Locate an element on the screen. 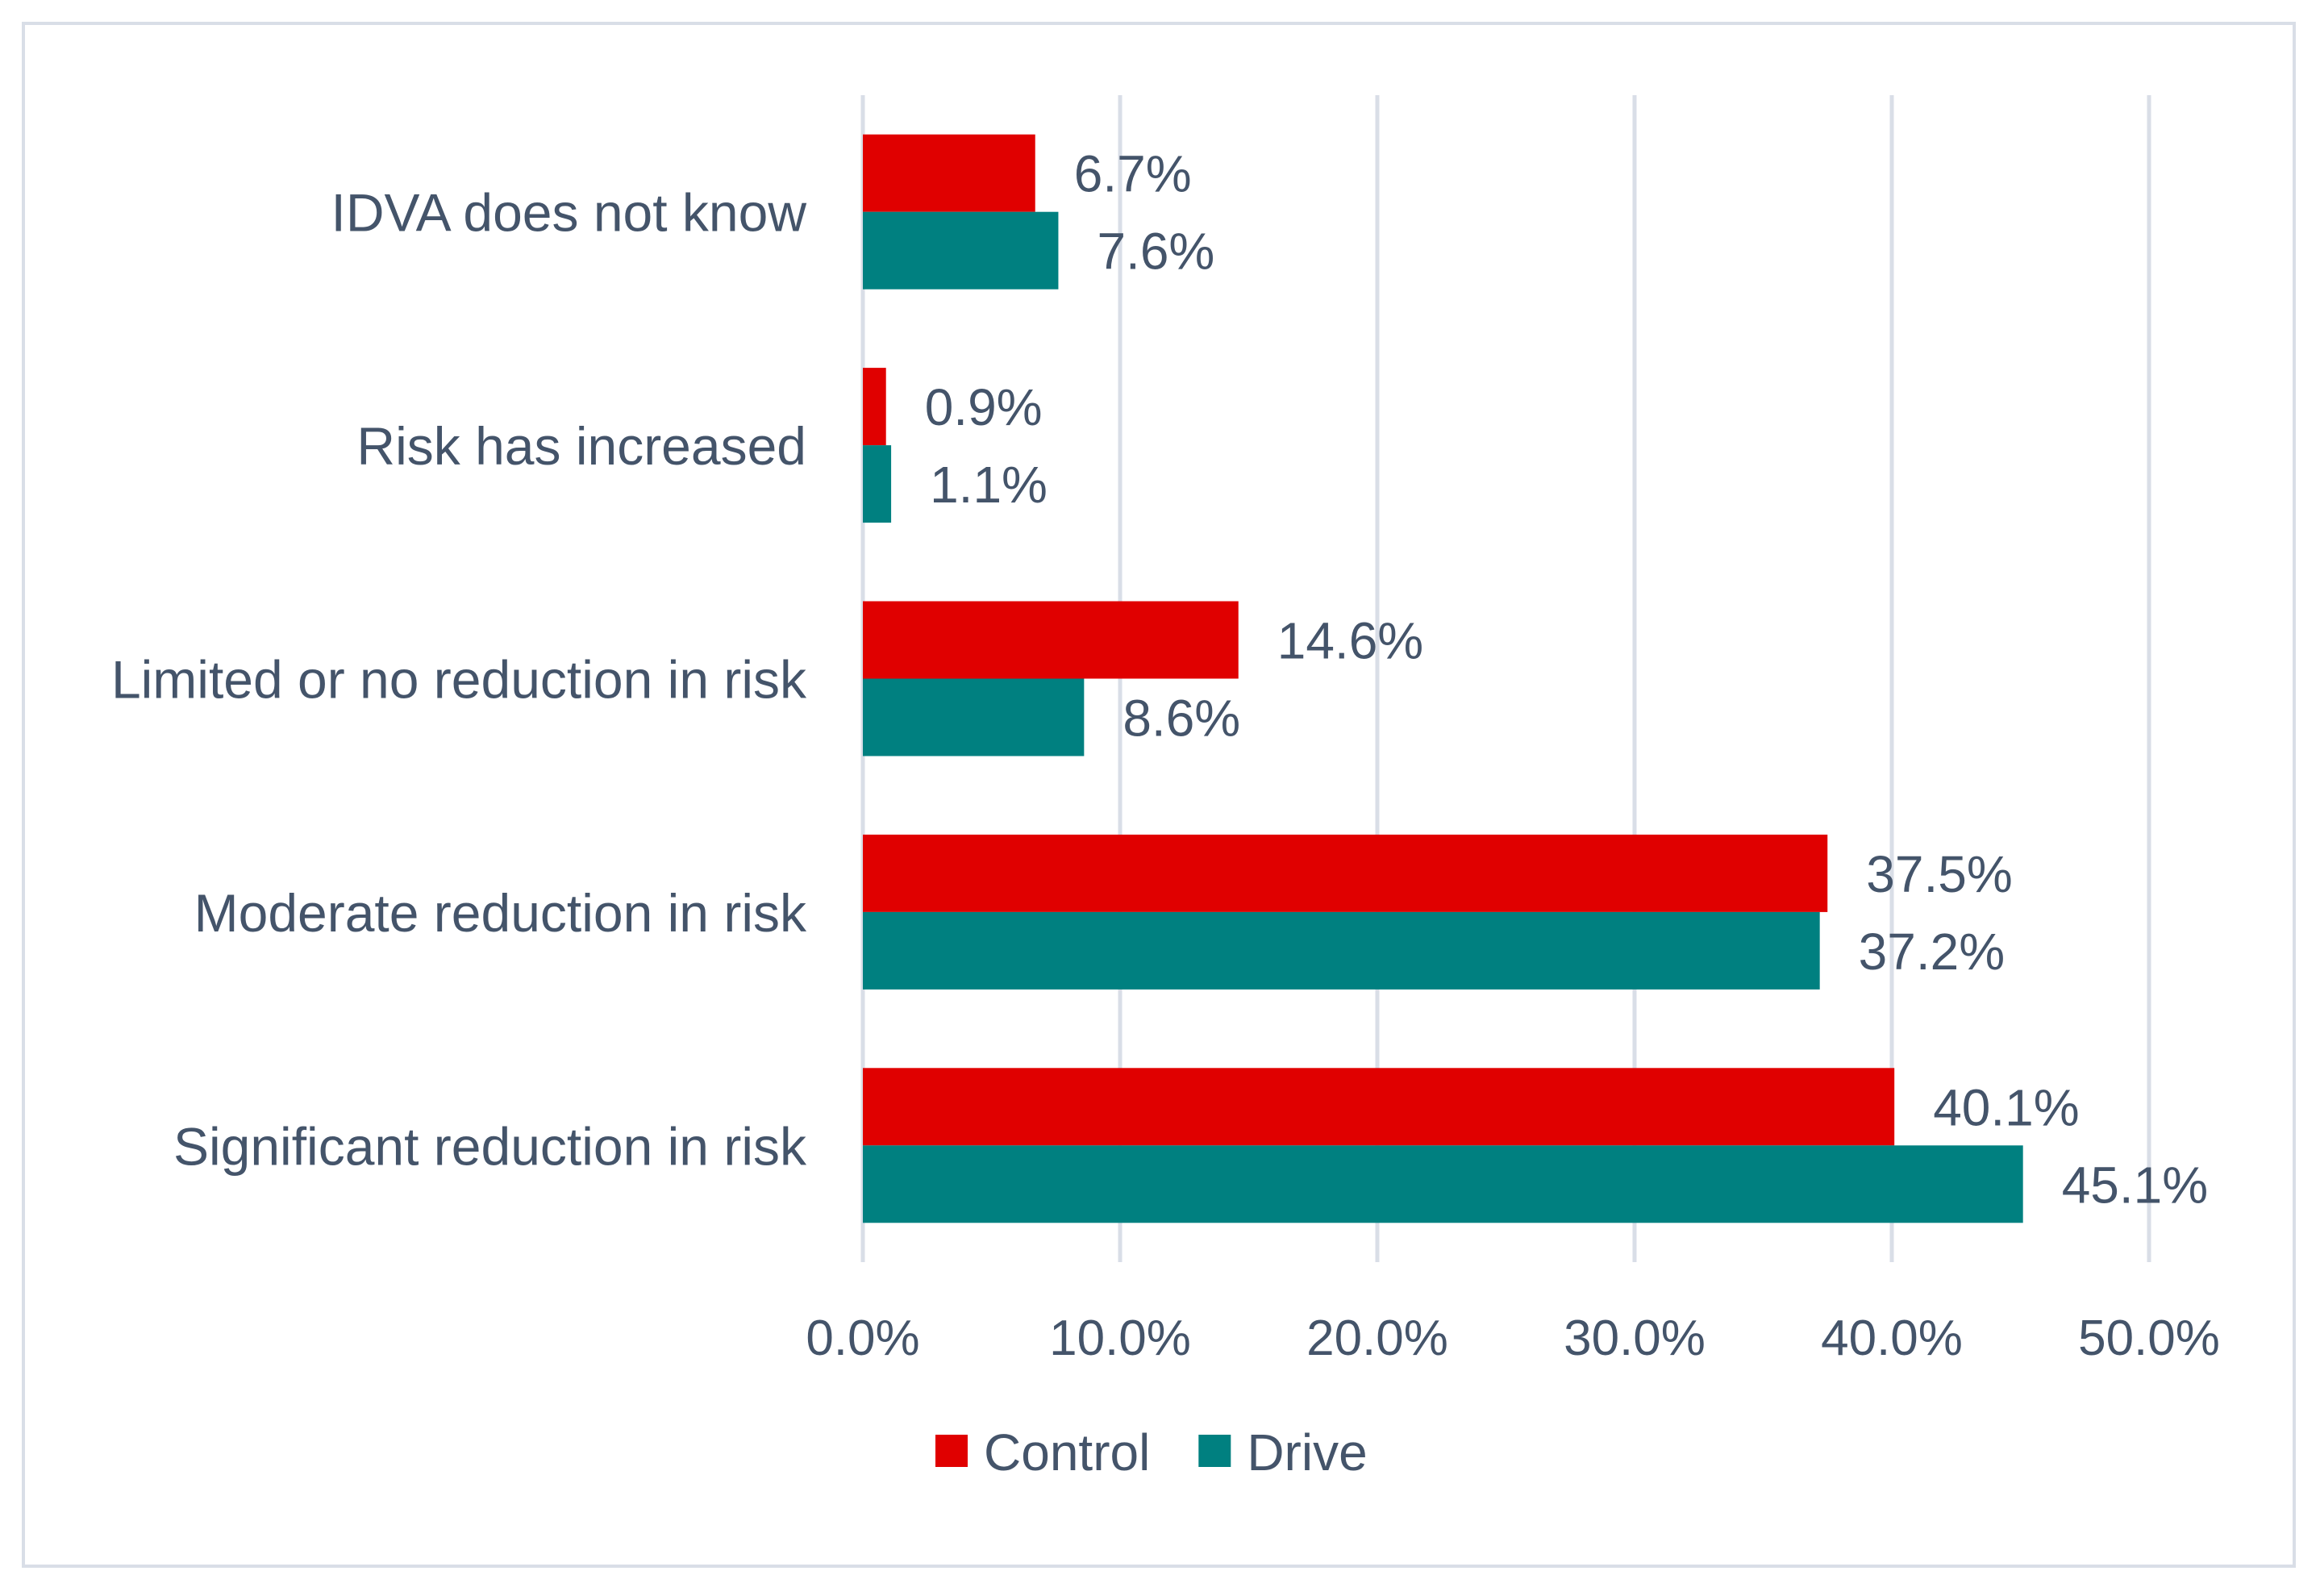 This screenshot has width=2320, height=1596. bar-drive-limited-or-no-reduction-in-risk is located at coordinates (974, 717).